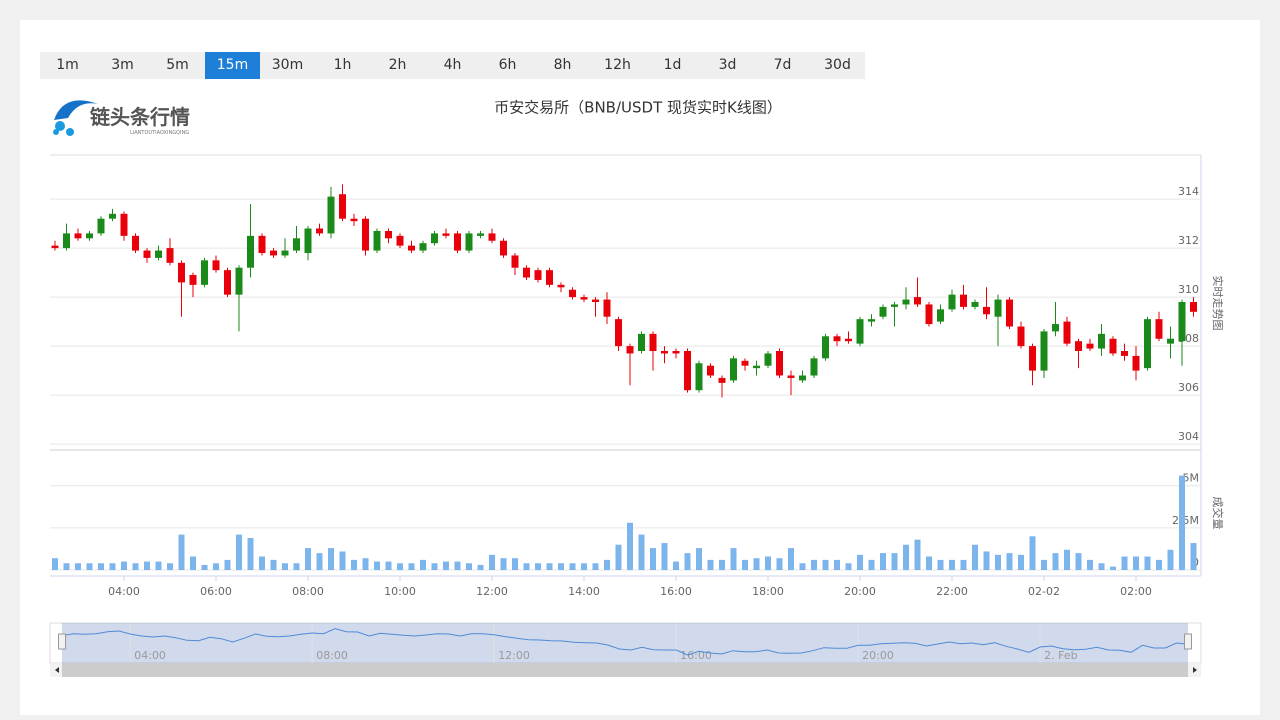  What do you see at coordinates (1044, 591) in the screenshot?
I see `x-tick-label: 02-02` at bounding box center [1044, 591].